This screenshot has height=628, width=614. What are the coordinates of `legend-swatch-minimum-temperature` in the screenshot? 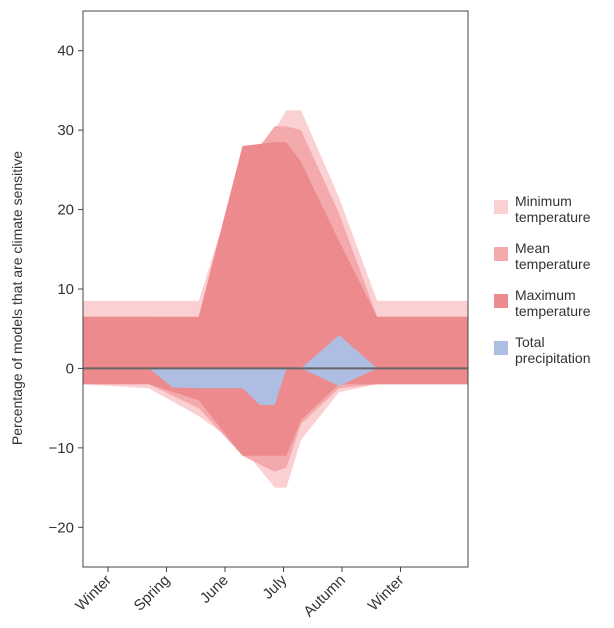 It's located at (501, 207).